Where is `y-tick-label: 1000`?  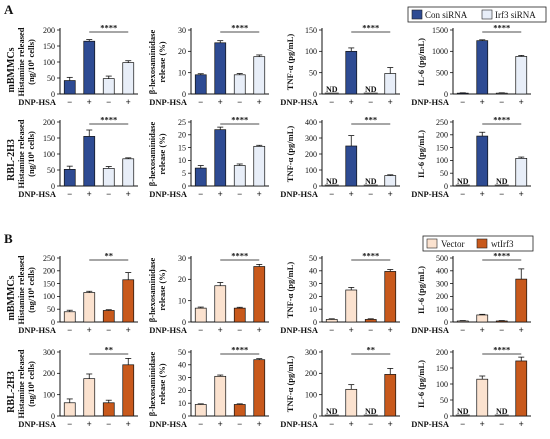
y-tick-label: 1000 is located at coordinates (440, 51).